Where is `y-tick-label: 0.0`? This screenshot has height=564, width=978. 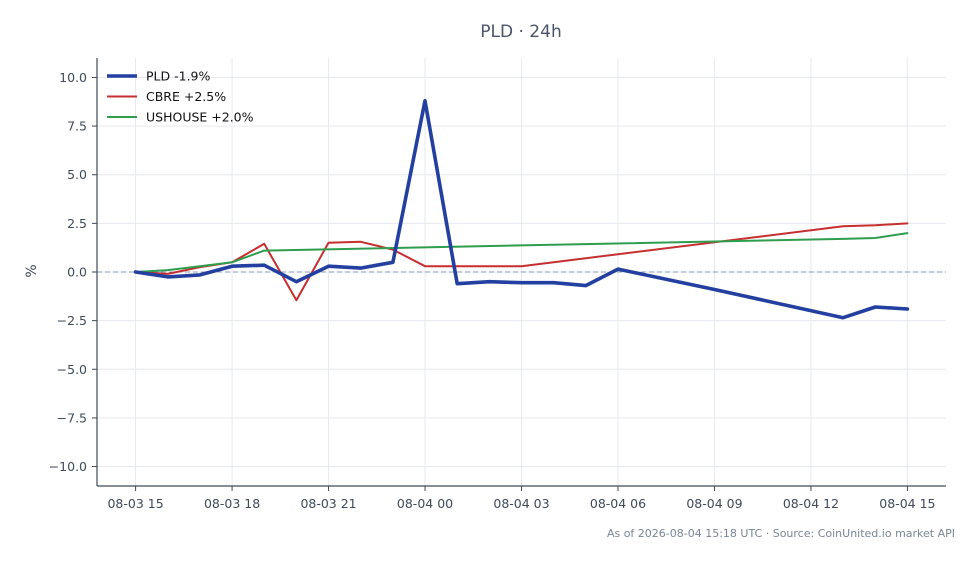
y-tick-label: 0.0 is located at coordinates (77, 272).